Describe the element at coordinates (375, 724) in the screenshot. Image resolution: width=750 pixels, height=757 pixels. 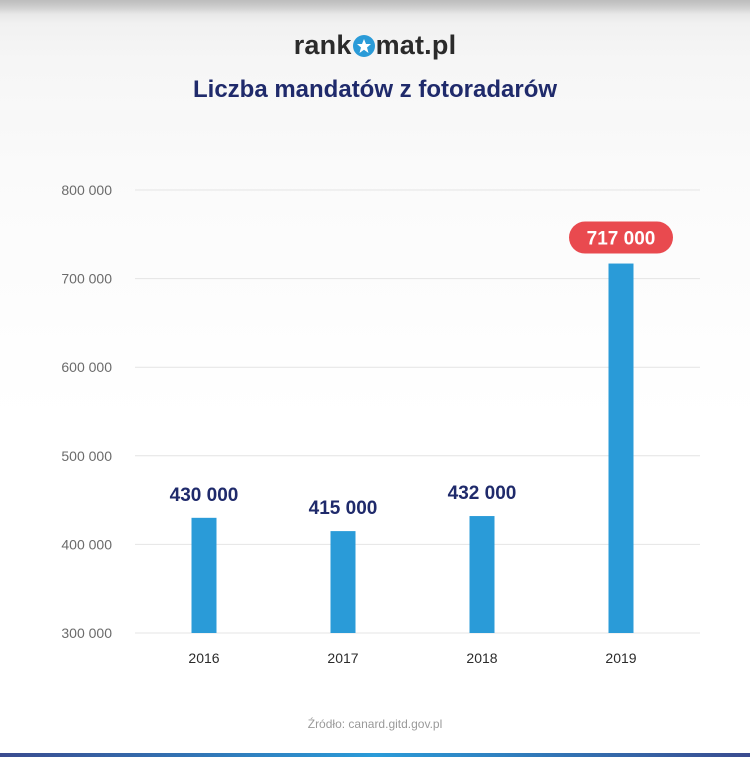
I see `source-note: Źródło: canard.gitd.gov.pl` at that location.